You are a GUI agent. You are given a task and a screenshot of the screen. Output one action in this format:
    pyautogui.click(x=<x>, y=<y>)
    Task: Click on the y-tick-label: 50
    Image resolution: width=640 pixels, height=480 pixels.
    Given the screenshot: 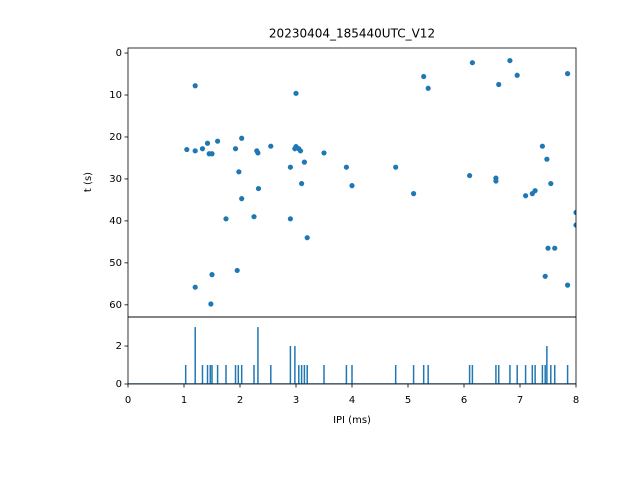 What is the action you would take?
    pyautogui.click(x=115, y=263)
    